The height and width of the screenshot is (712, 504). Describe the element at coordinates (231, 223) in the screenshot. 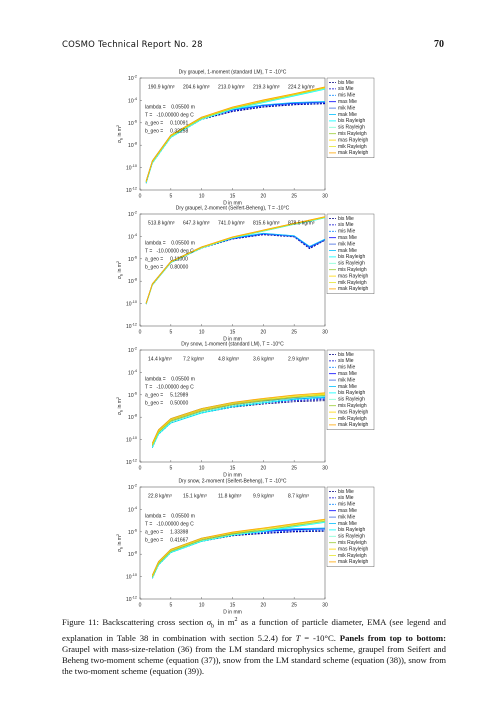

I see `density-label: 741.0 kg/m³` at that location.